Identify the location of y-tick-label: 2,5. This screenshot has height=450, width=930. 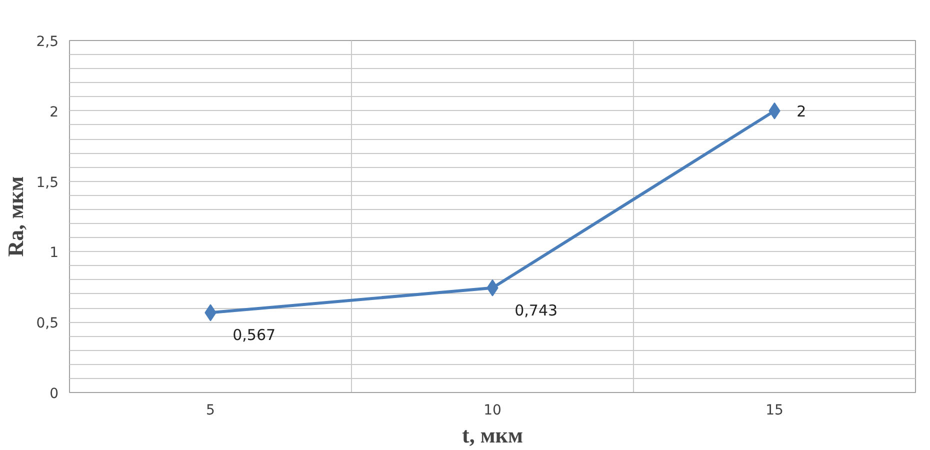
(47, 42).